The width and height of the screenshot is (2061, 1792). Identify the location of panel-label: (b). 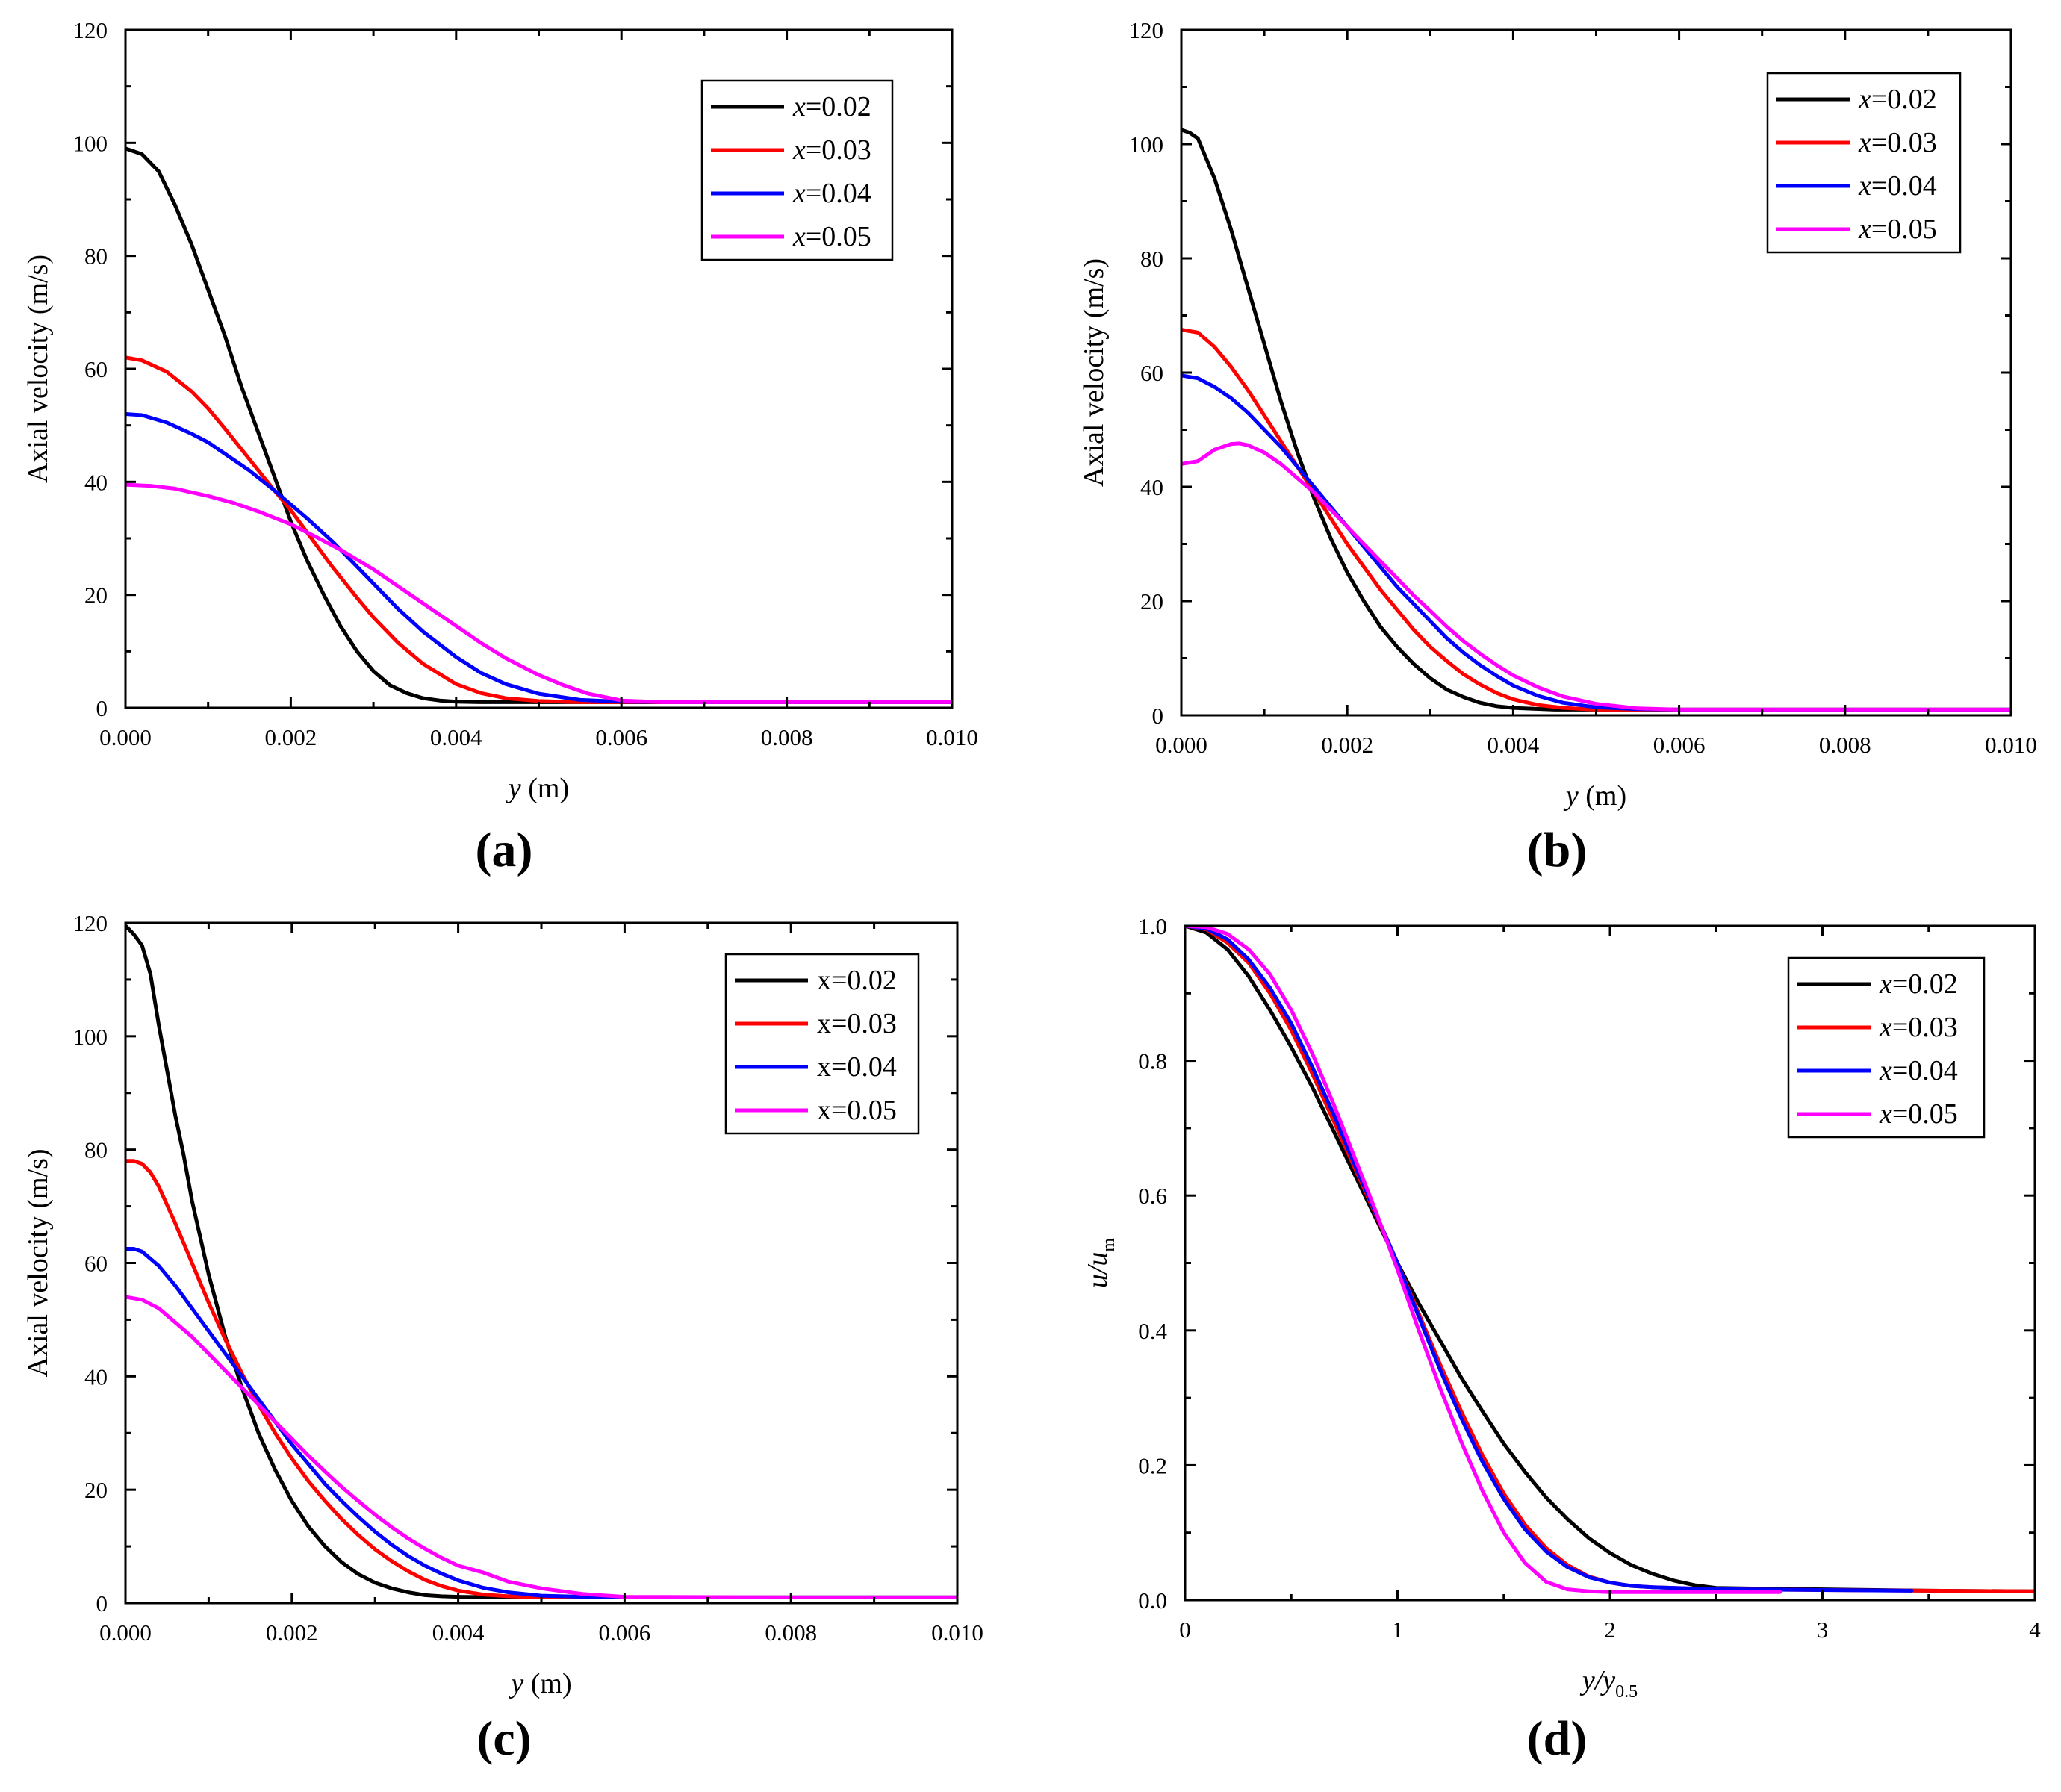
(1557, 850).